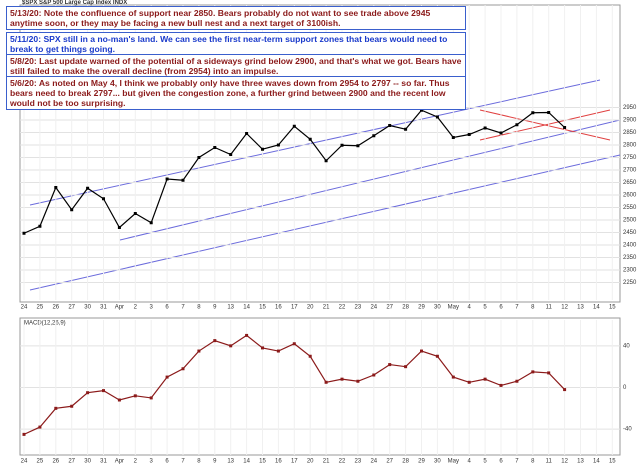 Image resolution: width=640 pixels, height=473 pixels. What do you see at coordinates (40, 308) in the screenshot?
I see `x-tick-label: 25` at bounding box center [40, 308].